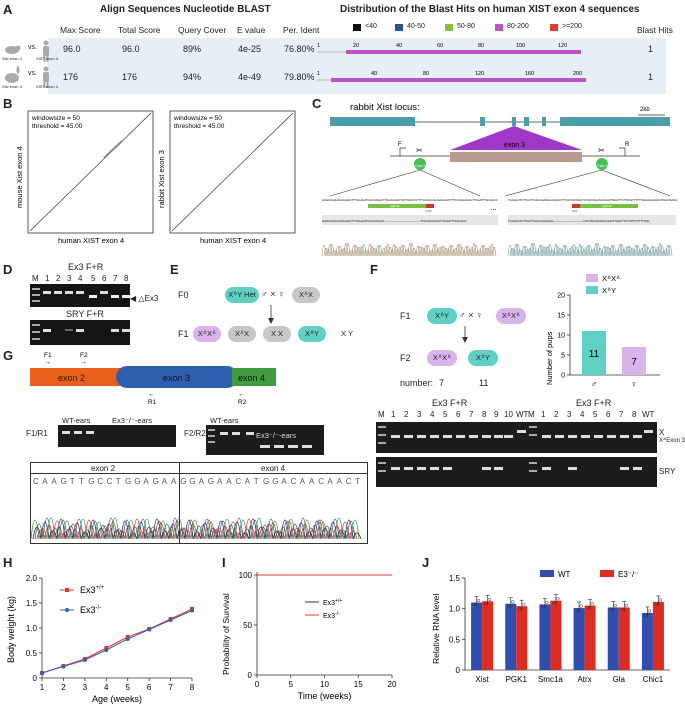 Image resolution: width=685 pixels, height=704 pixels. I want to click on dotplot2-info-window: windowsize = 50, so click(197, 118).